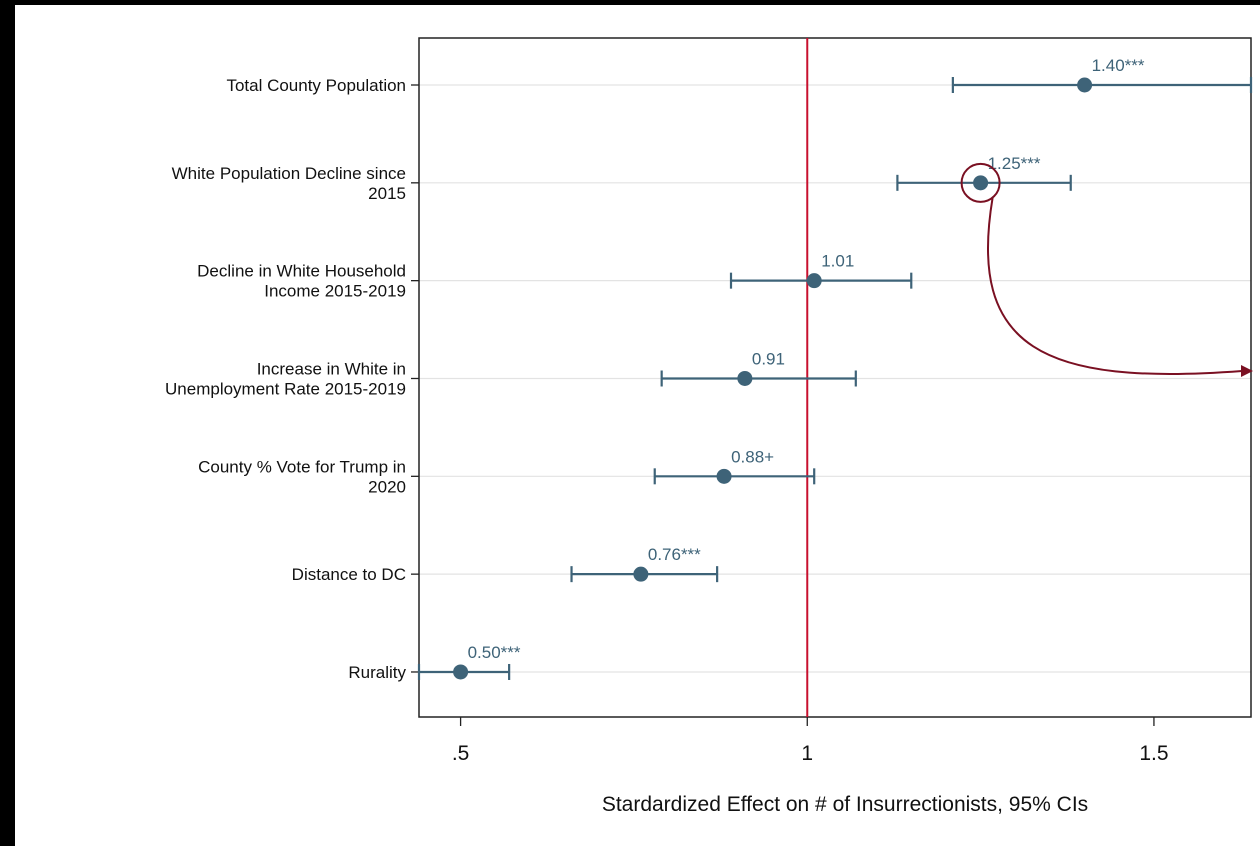  I want to click on y-category-label: County % Vote for Trump in, so click(302, 466).